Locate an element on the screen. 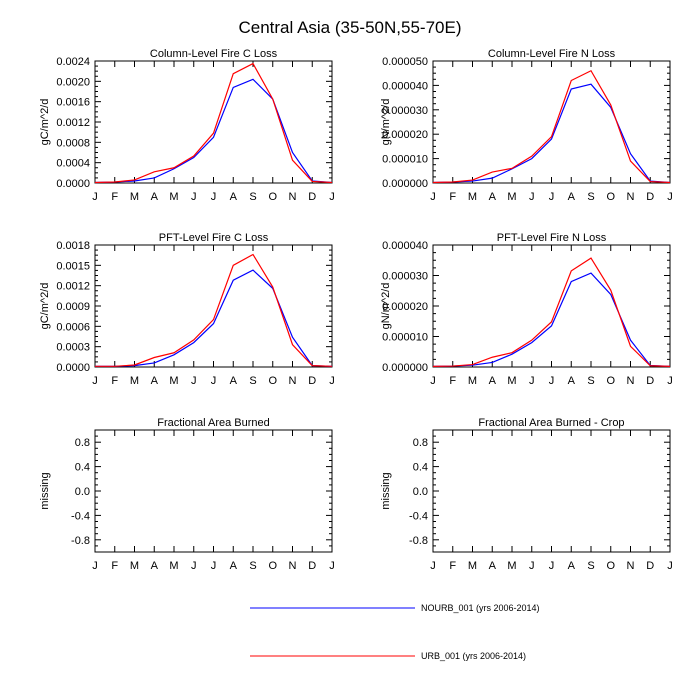 This screenshot has width=700, height=700. y-tick-label: 0.0003 is located at coordinates (73, 348).